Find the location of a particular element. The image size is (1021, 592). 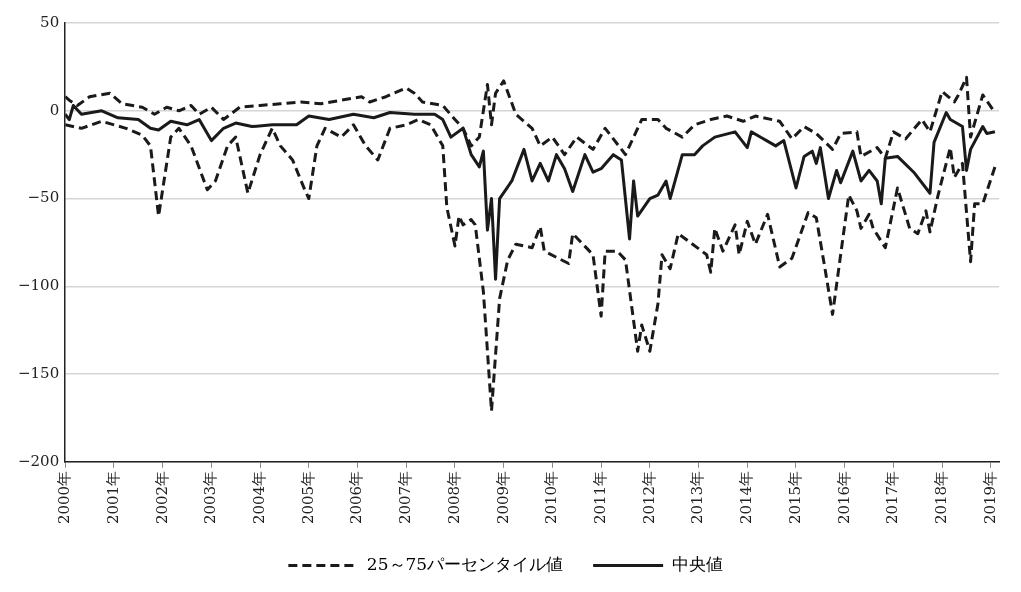

x-tick-label: 2018年 is located at coordinates (941, 497).